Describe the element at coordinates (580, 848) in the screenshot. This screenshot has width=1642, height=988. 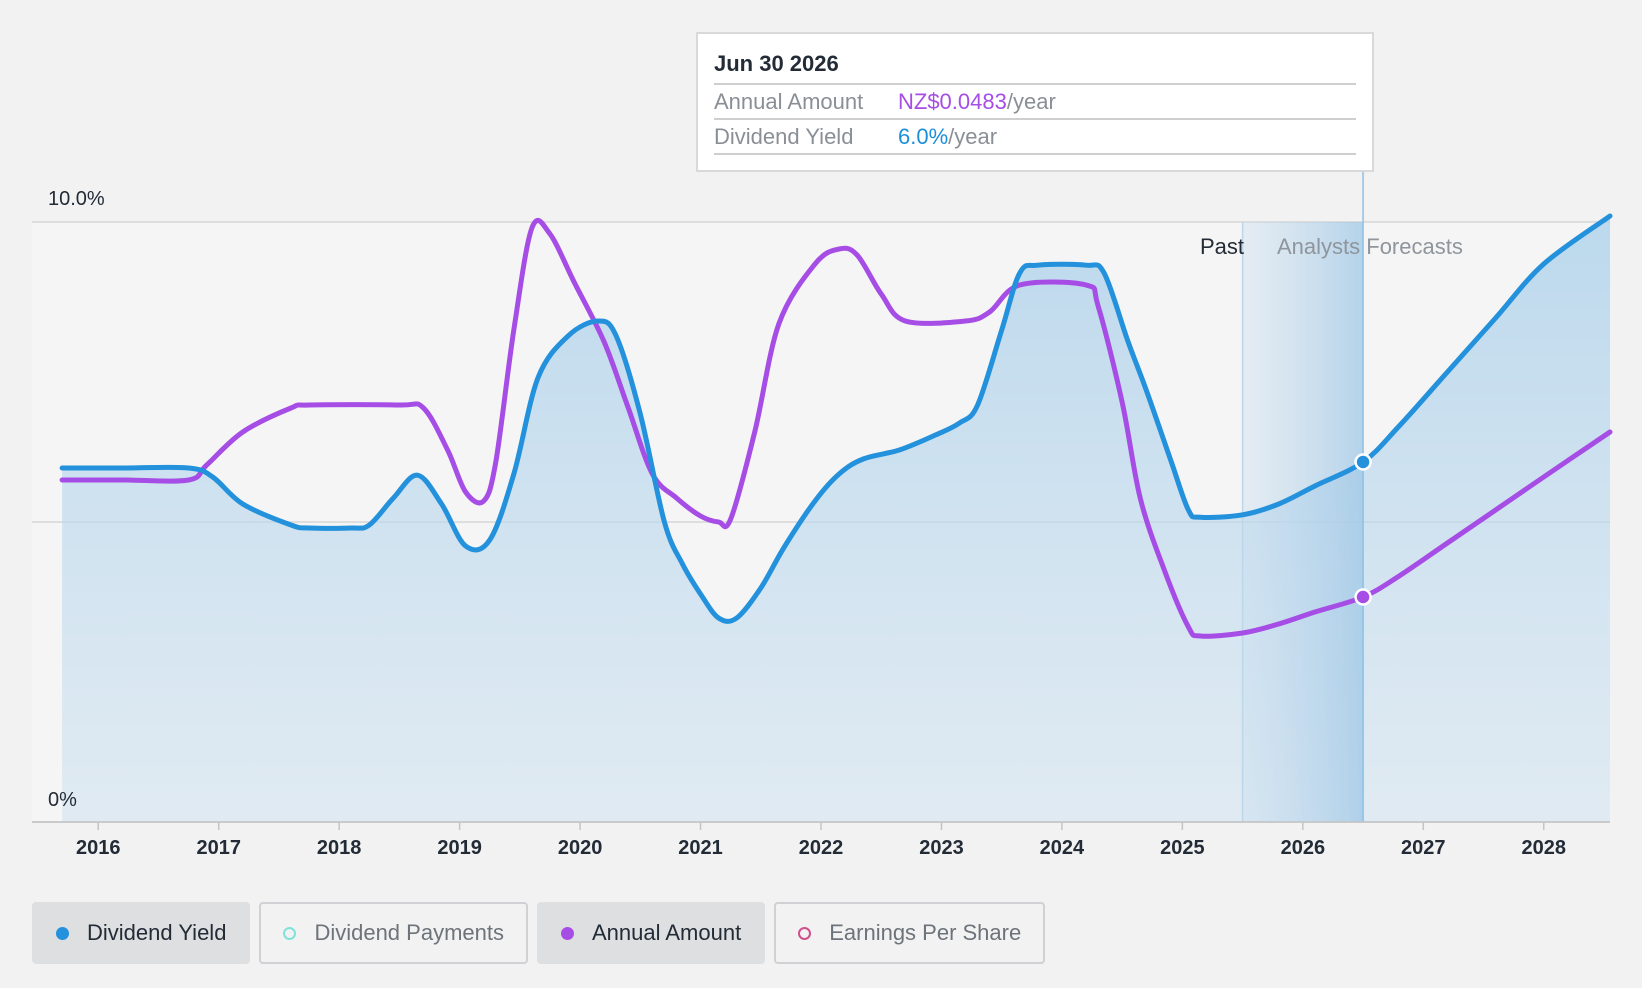
I see `x-tick-label: 2020` at that location.